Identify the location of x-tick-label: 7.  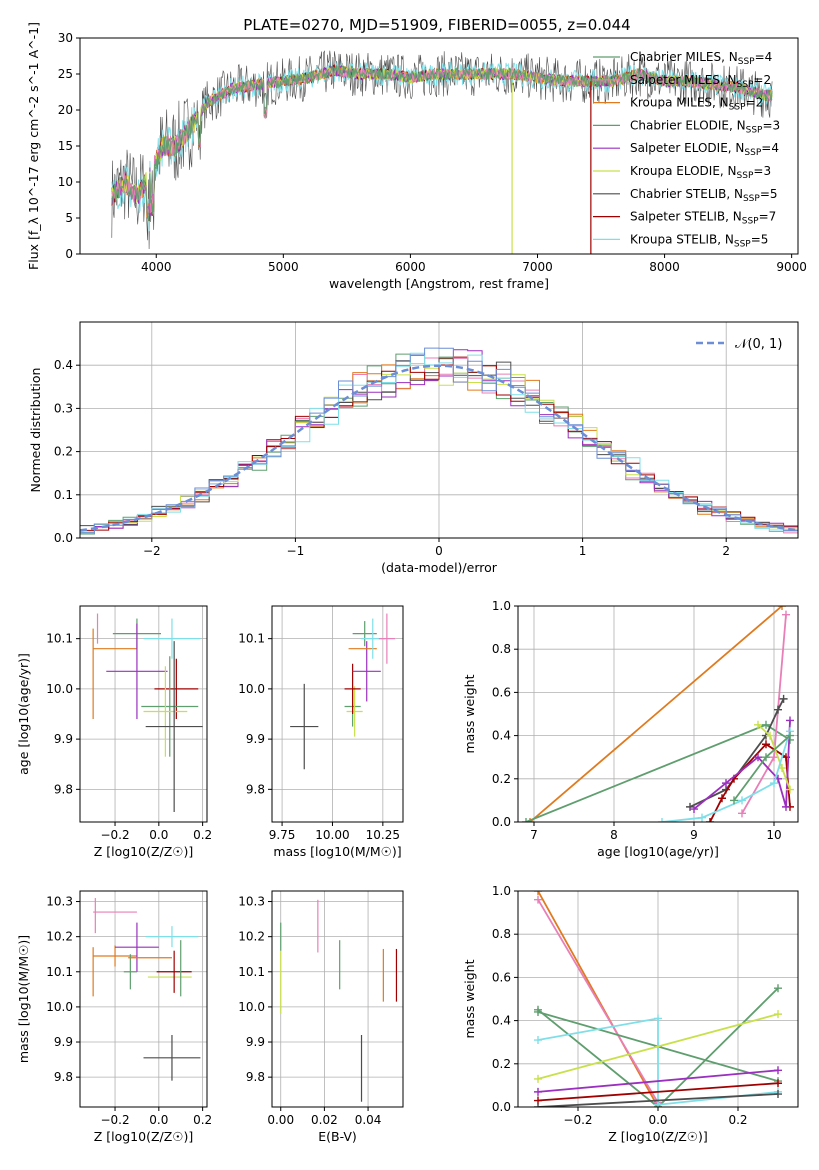
(534, 835).